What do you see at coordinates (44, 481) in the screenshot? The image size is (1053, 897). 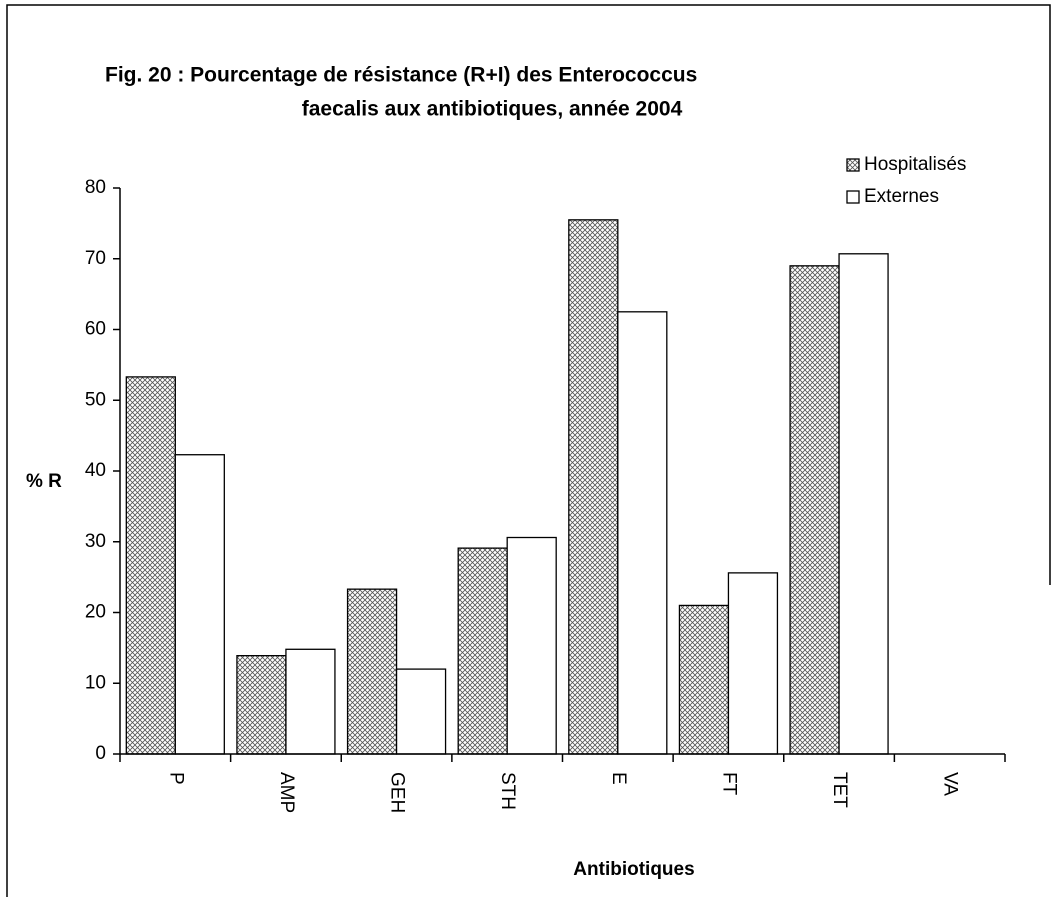 I see `y-axis-label: % R` at bounding box center [44, 481].